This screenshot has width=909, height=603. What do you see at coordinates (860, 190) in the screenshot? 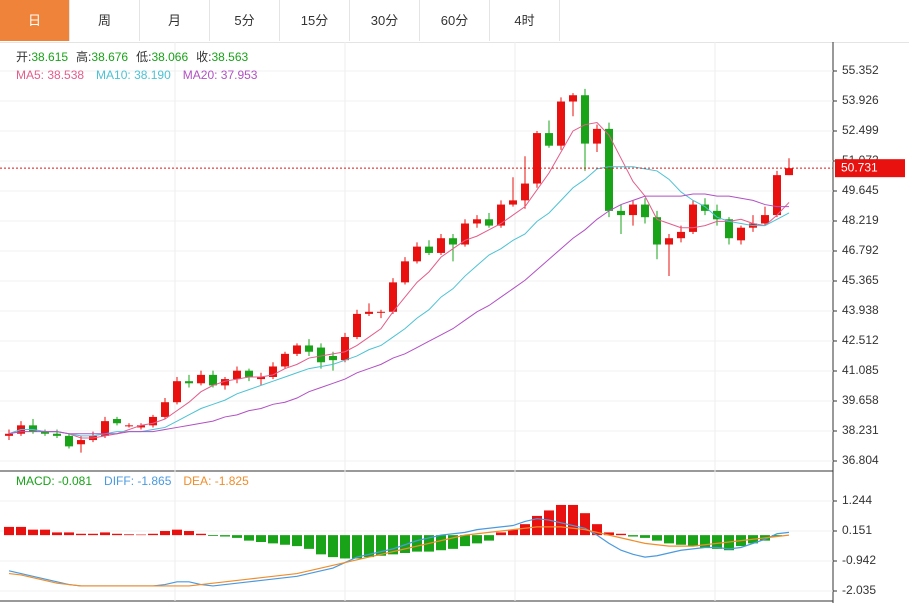
I see `y-tick-label: 49.645` at bounding box center [860, 190].